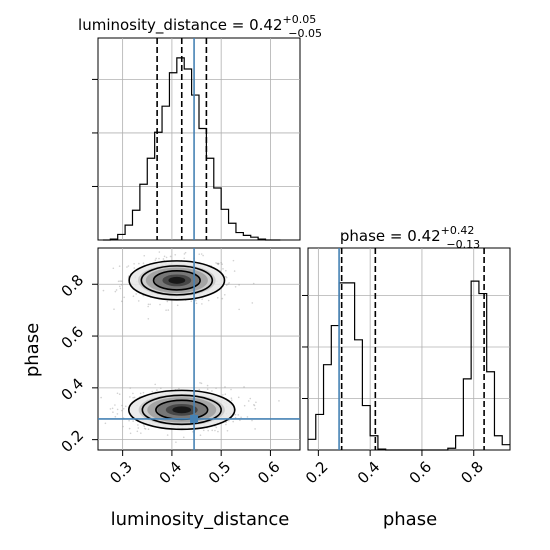 Image resolution: width=550 pixels, height=550 pixels. What do you see at coordinates (32, 350) in the screenshot?
I see `y-axis-label-phase: phase` at bounding box center [32, 350].